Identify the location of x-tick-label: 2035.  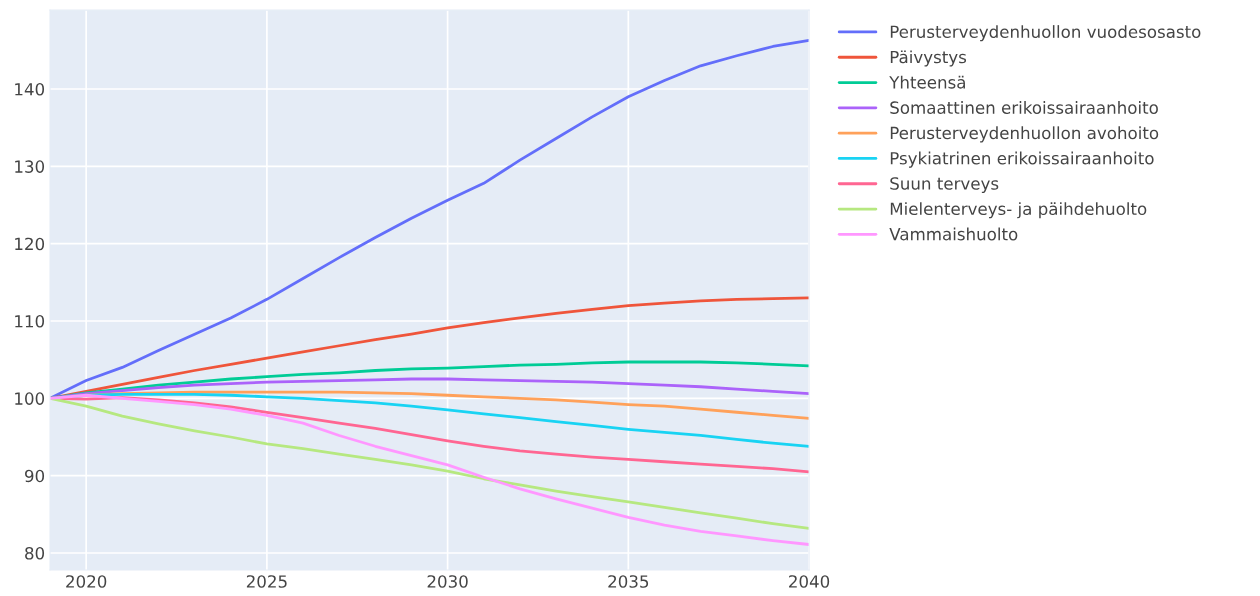
(628, 581).